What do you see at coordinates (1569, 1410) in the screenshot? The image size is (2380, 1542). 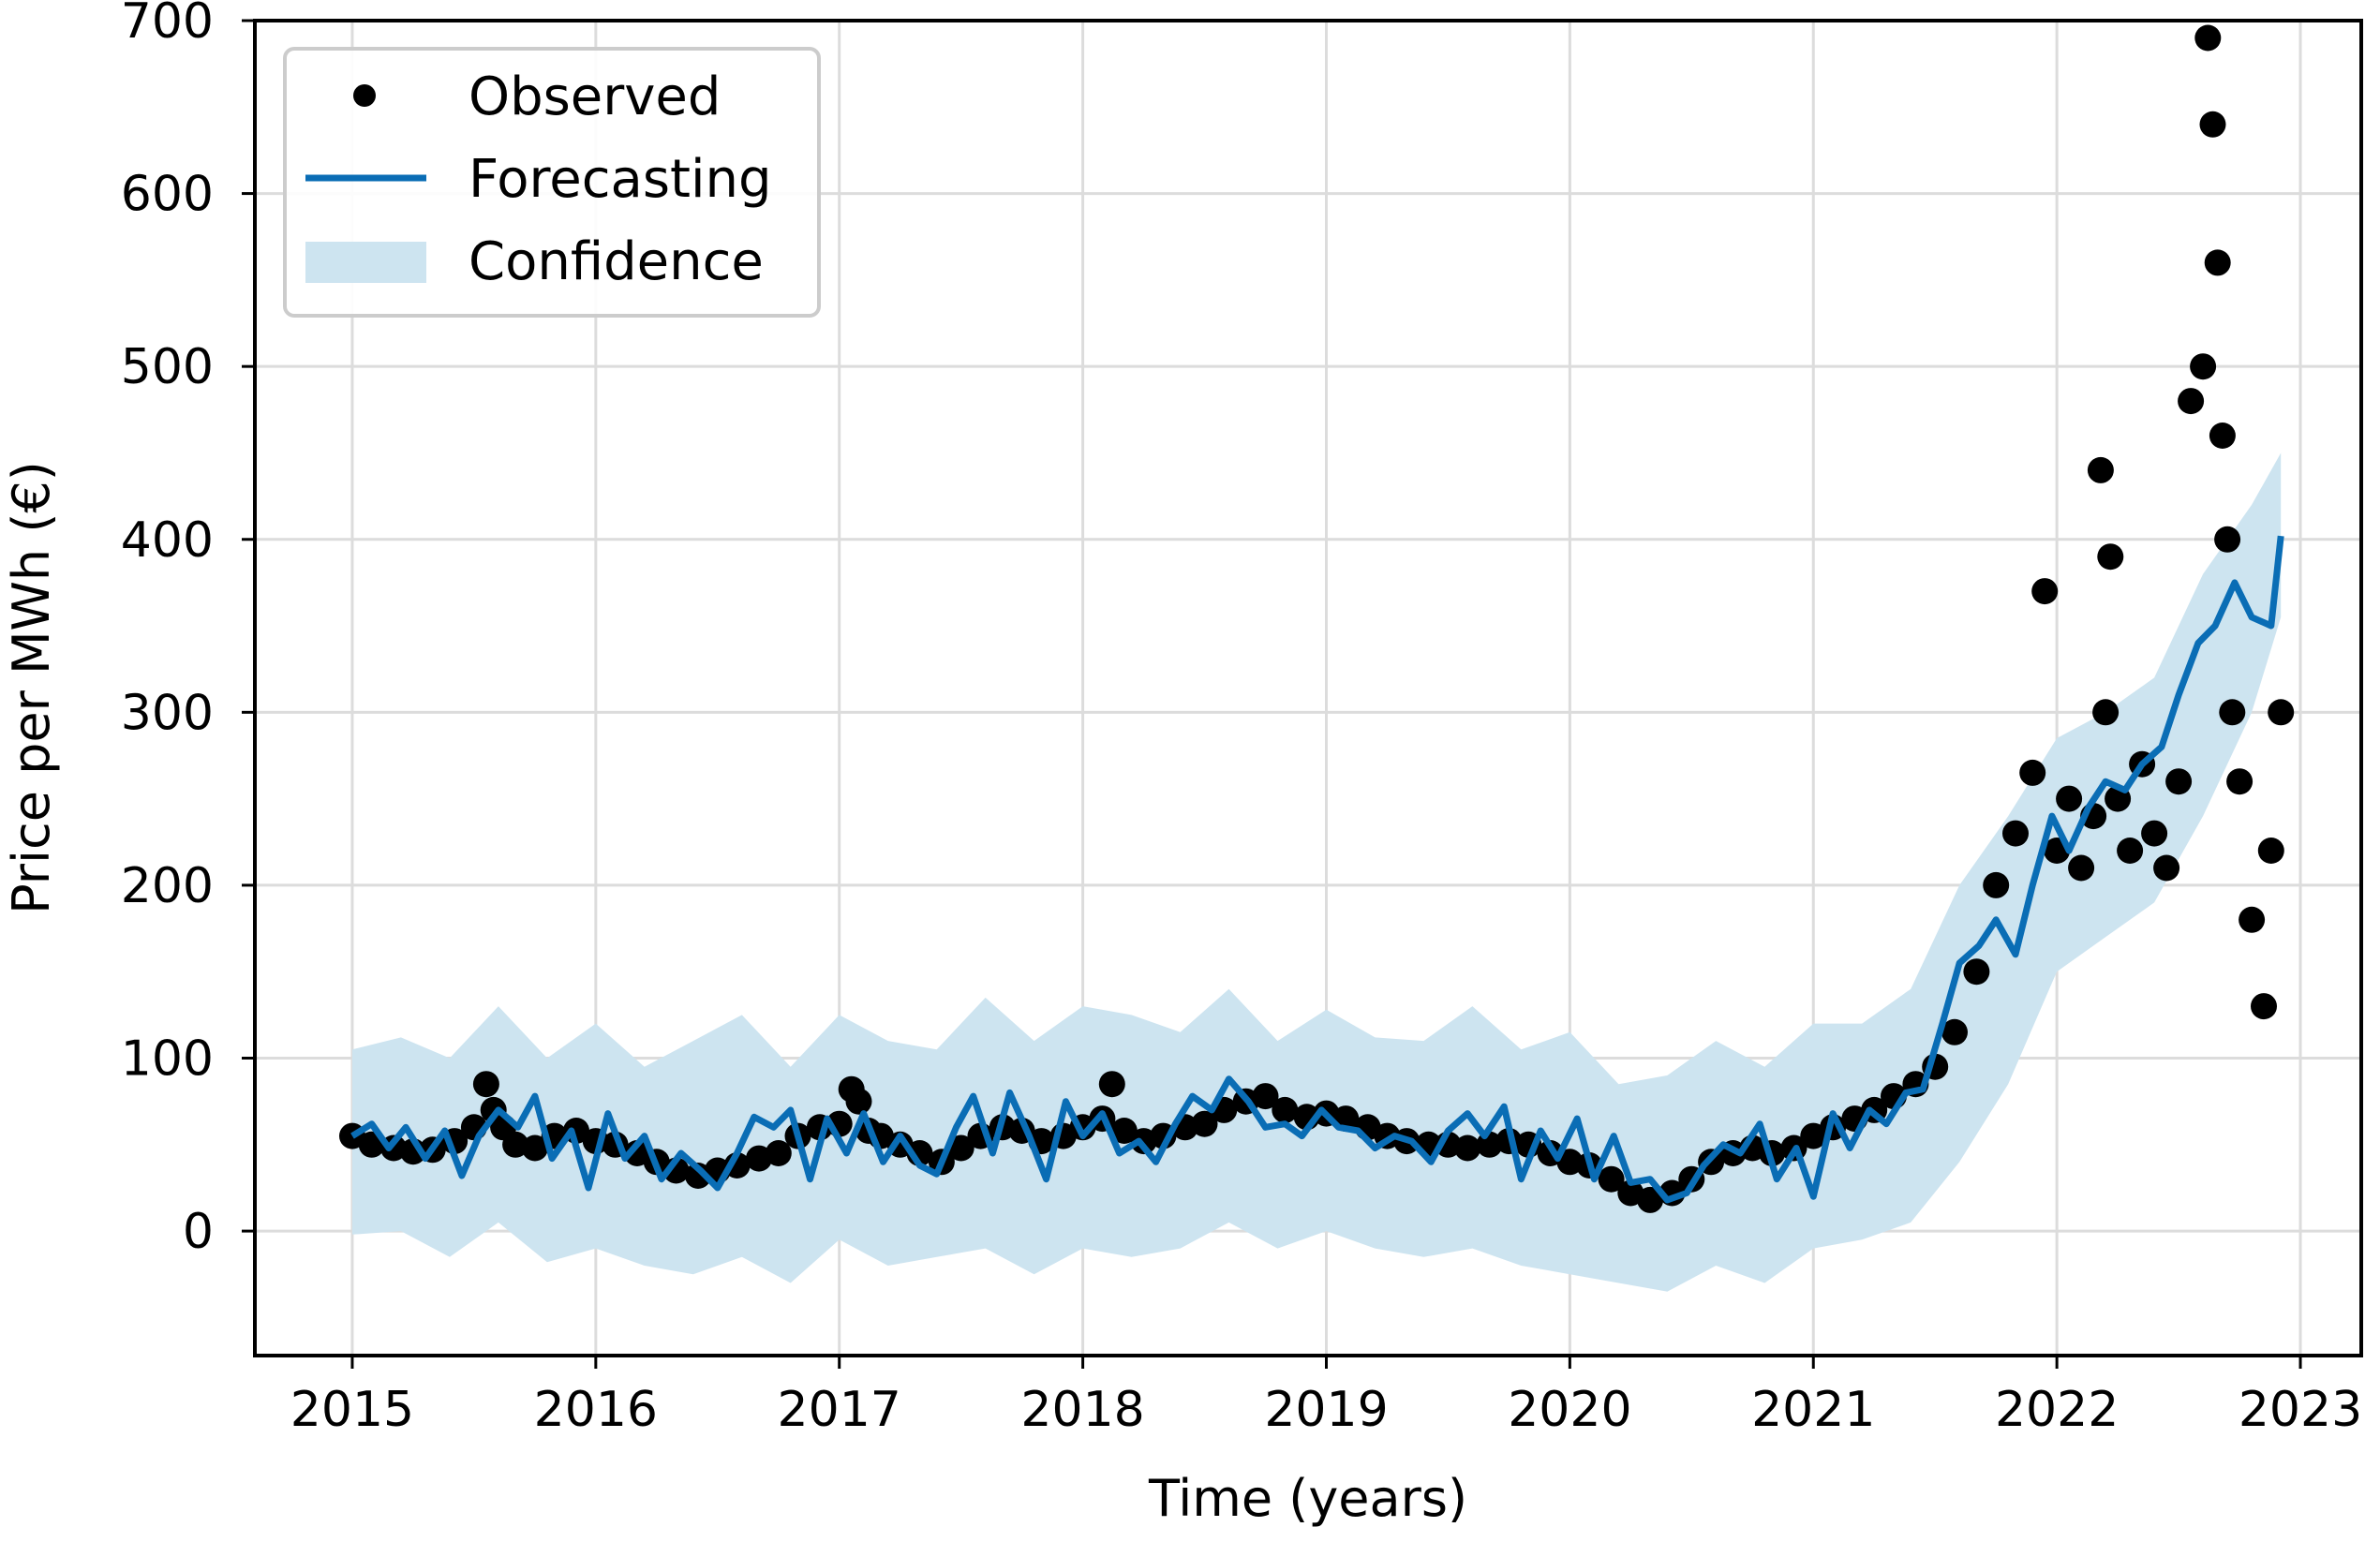 I see `x-tick-label: 2020` at bounding box center [1569, 1410].